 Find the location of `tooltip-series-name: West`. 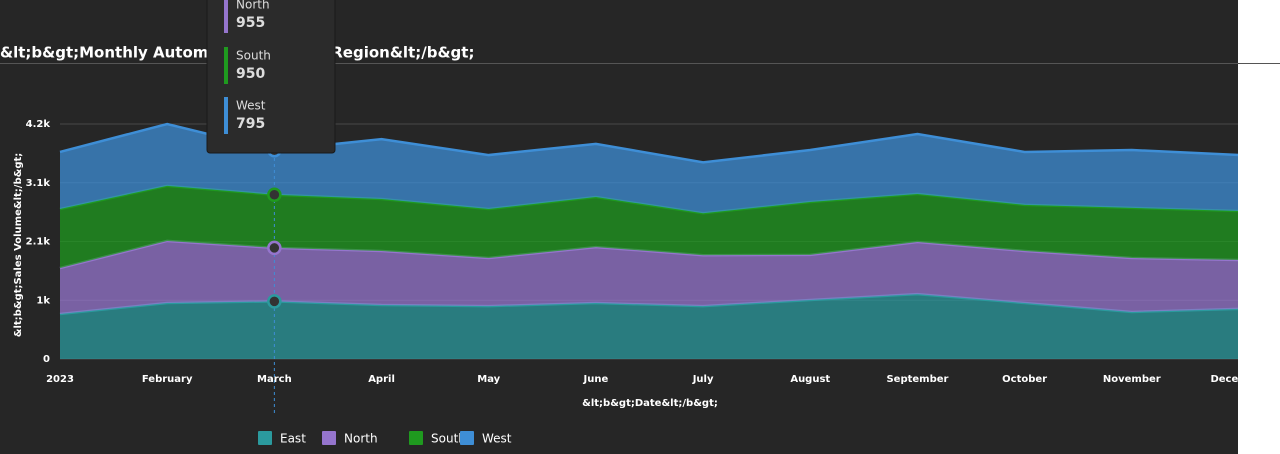

tooltip-series-name: West is located at coordinates (251, 106).